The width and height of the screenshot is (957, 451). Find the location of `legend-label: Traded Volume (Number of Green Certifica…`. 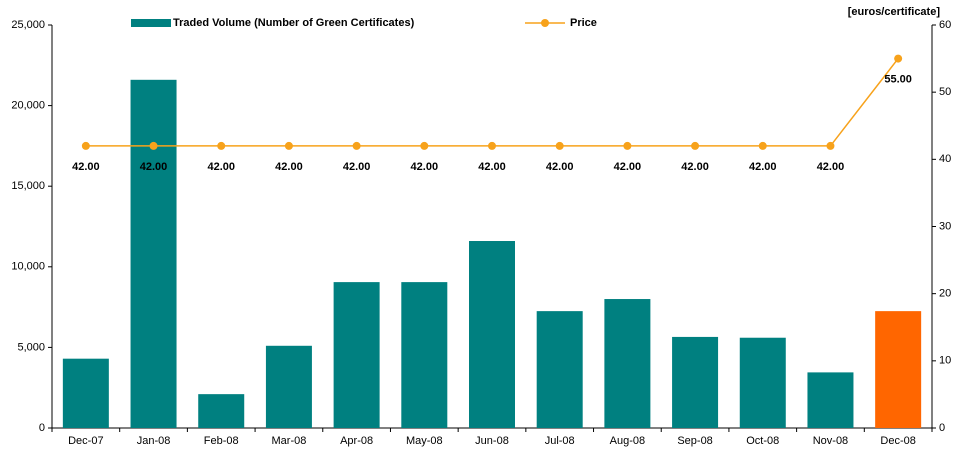

legend-label: Traded Volume (Number of Green Certifica… is located at coordinates (294, 23).